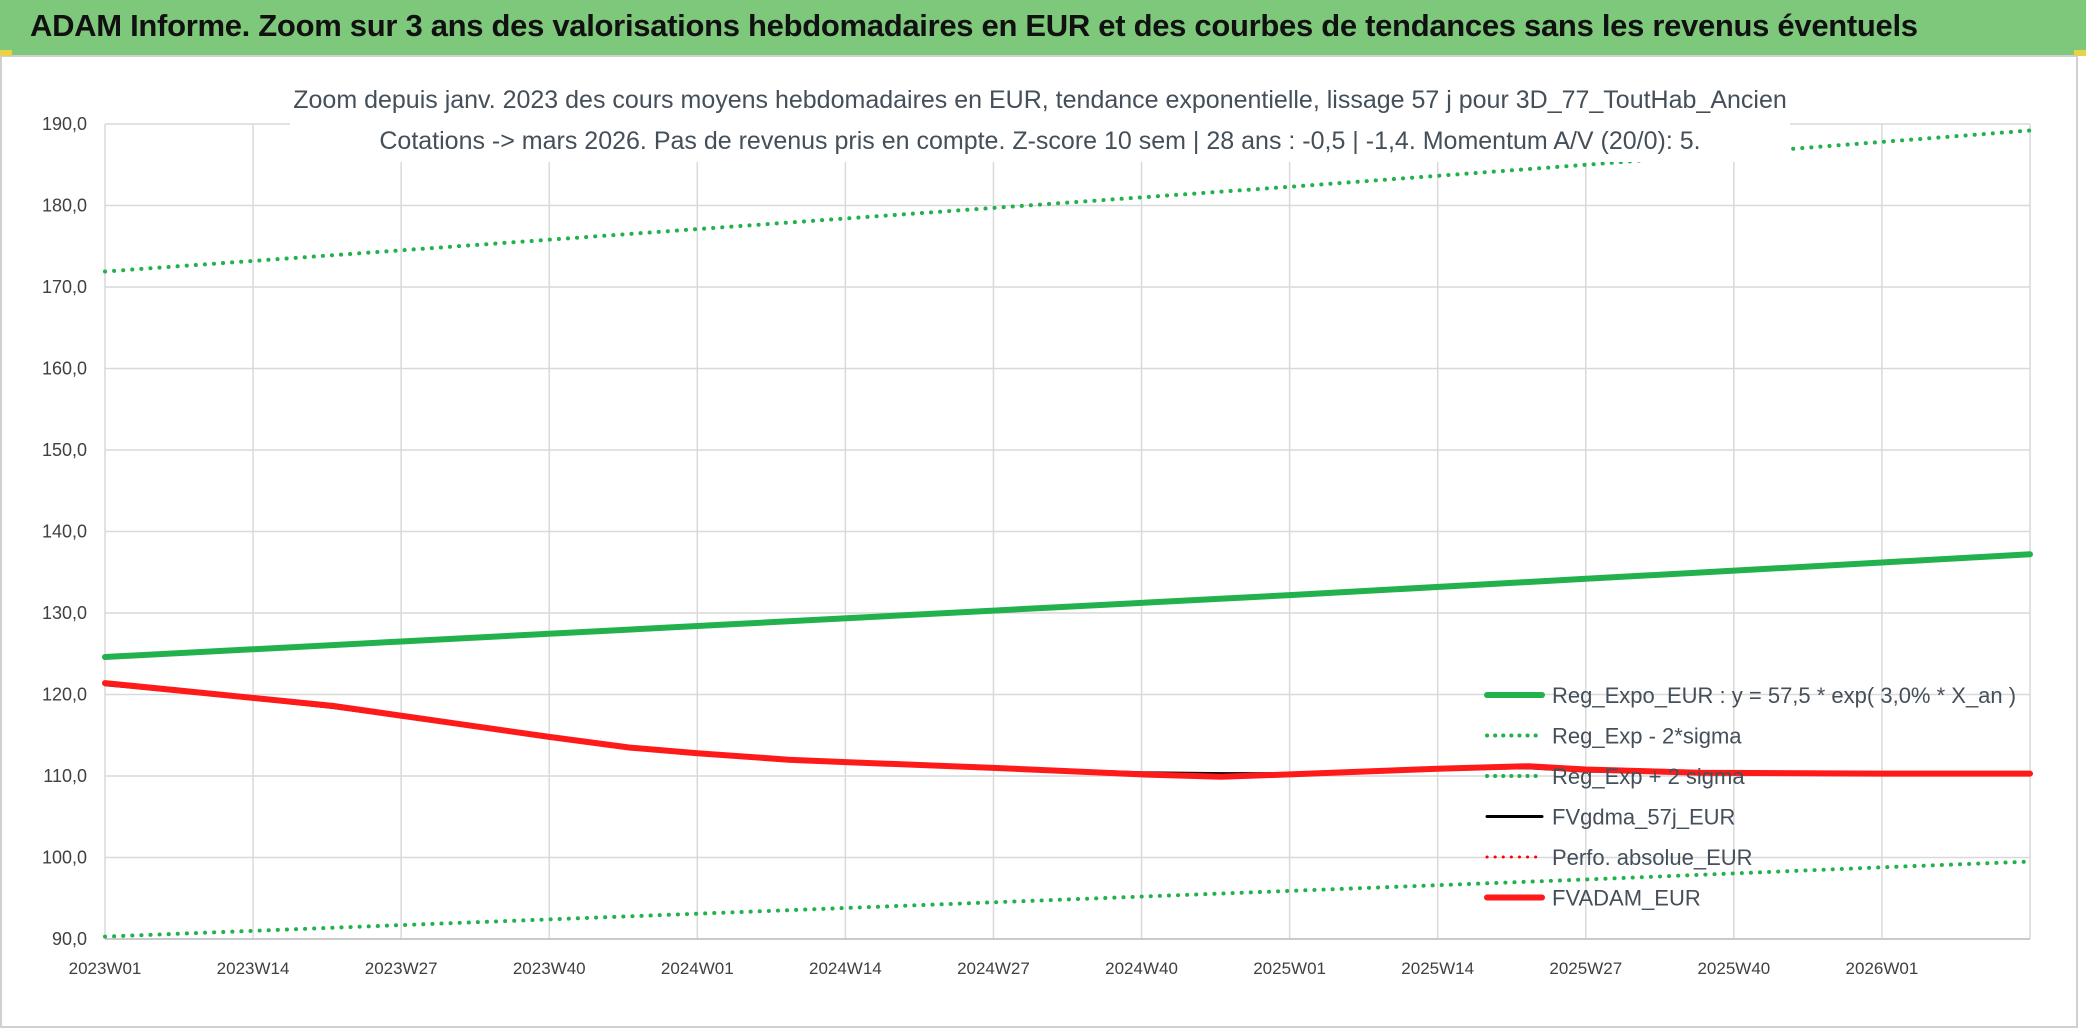 Image resolution: width=2086 pixels, height=1031 pixels. I want to click on y-tick-label: 120,0, so click(64, 695).